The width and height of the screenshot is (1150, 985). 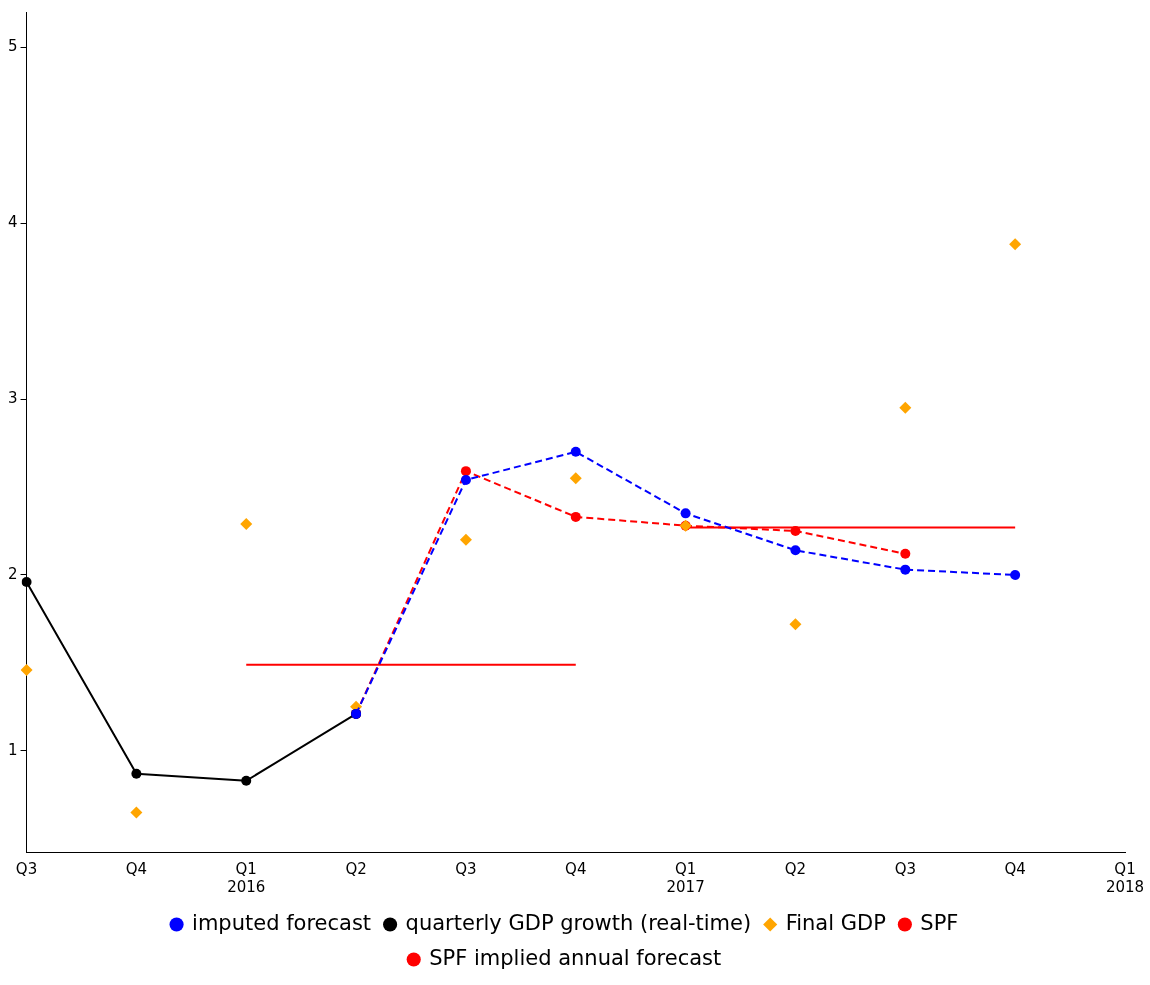 I want to click on legend-label: imputed forecast, so click(x=282, y=922).